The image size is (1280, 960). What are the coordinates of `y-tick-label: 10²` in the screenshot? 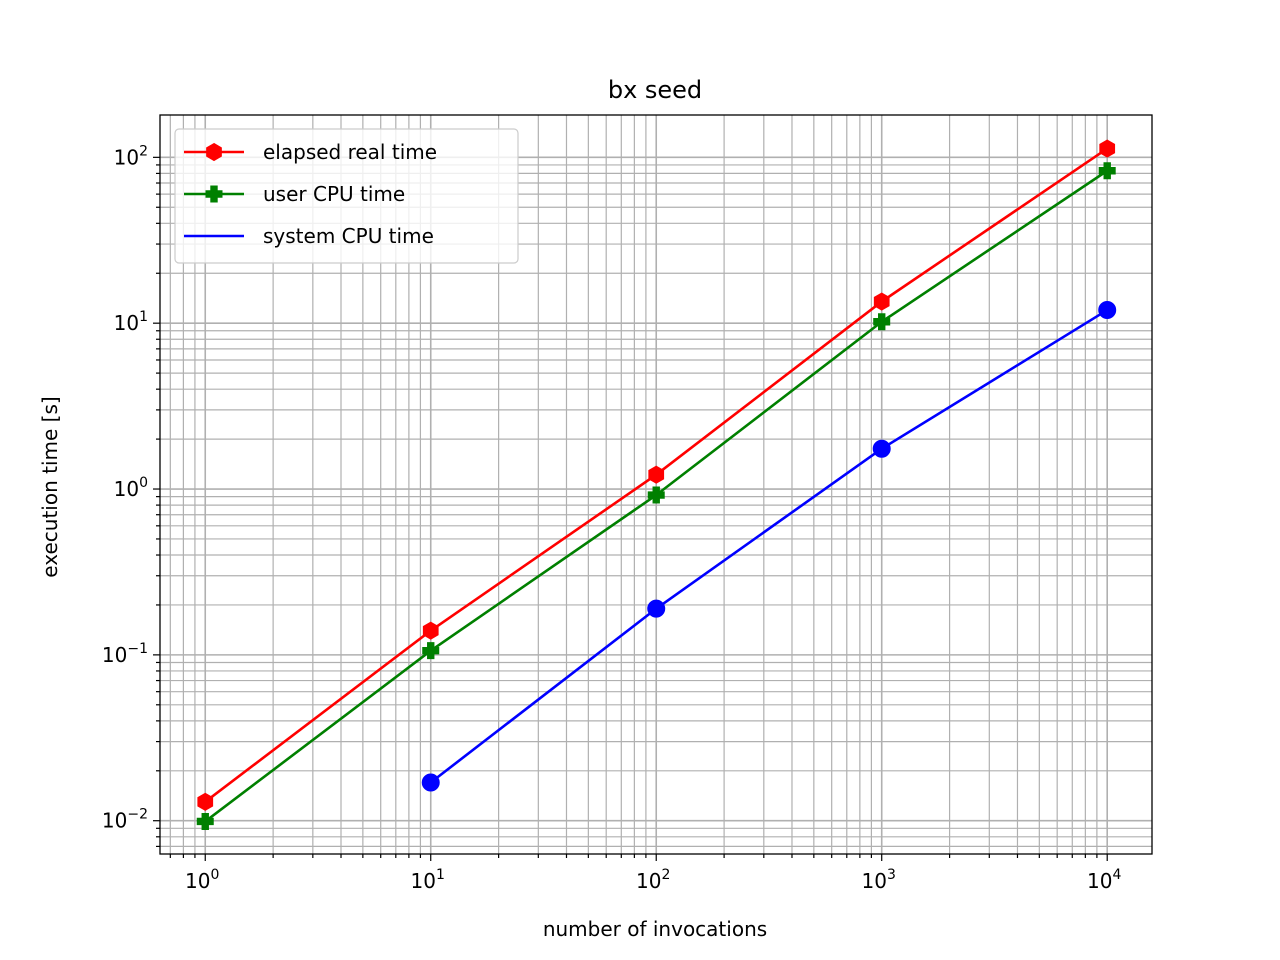 It's located at (131, 156).